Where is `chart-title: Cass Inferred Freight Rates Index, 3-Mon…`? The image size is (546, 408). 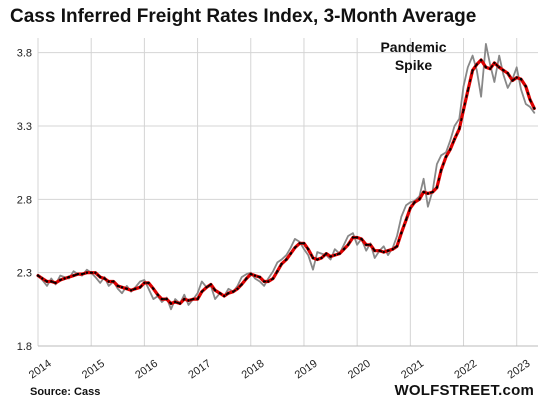 chart-title: Cass Inferred Freight Rates Index, 3-Mon… is located at coordinates (243, 16).